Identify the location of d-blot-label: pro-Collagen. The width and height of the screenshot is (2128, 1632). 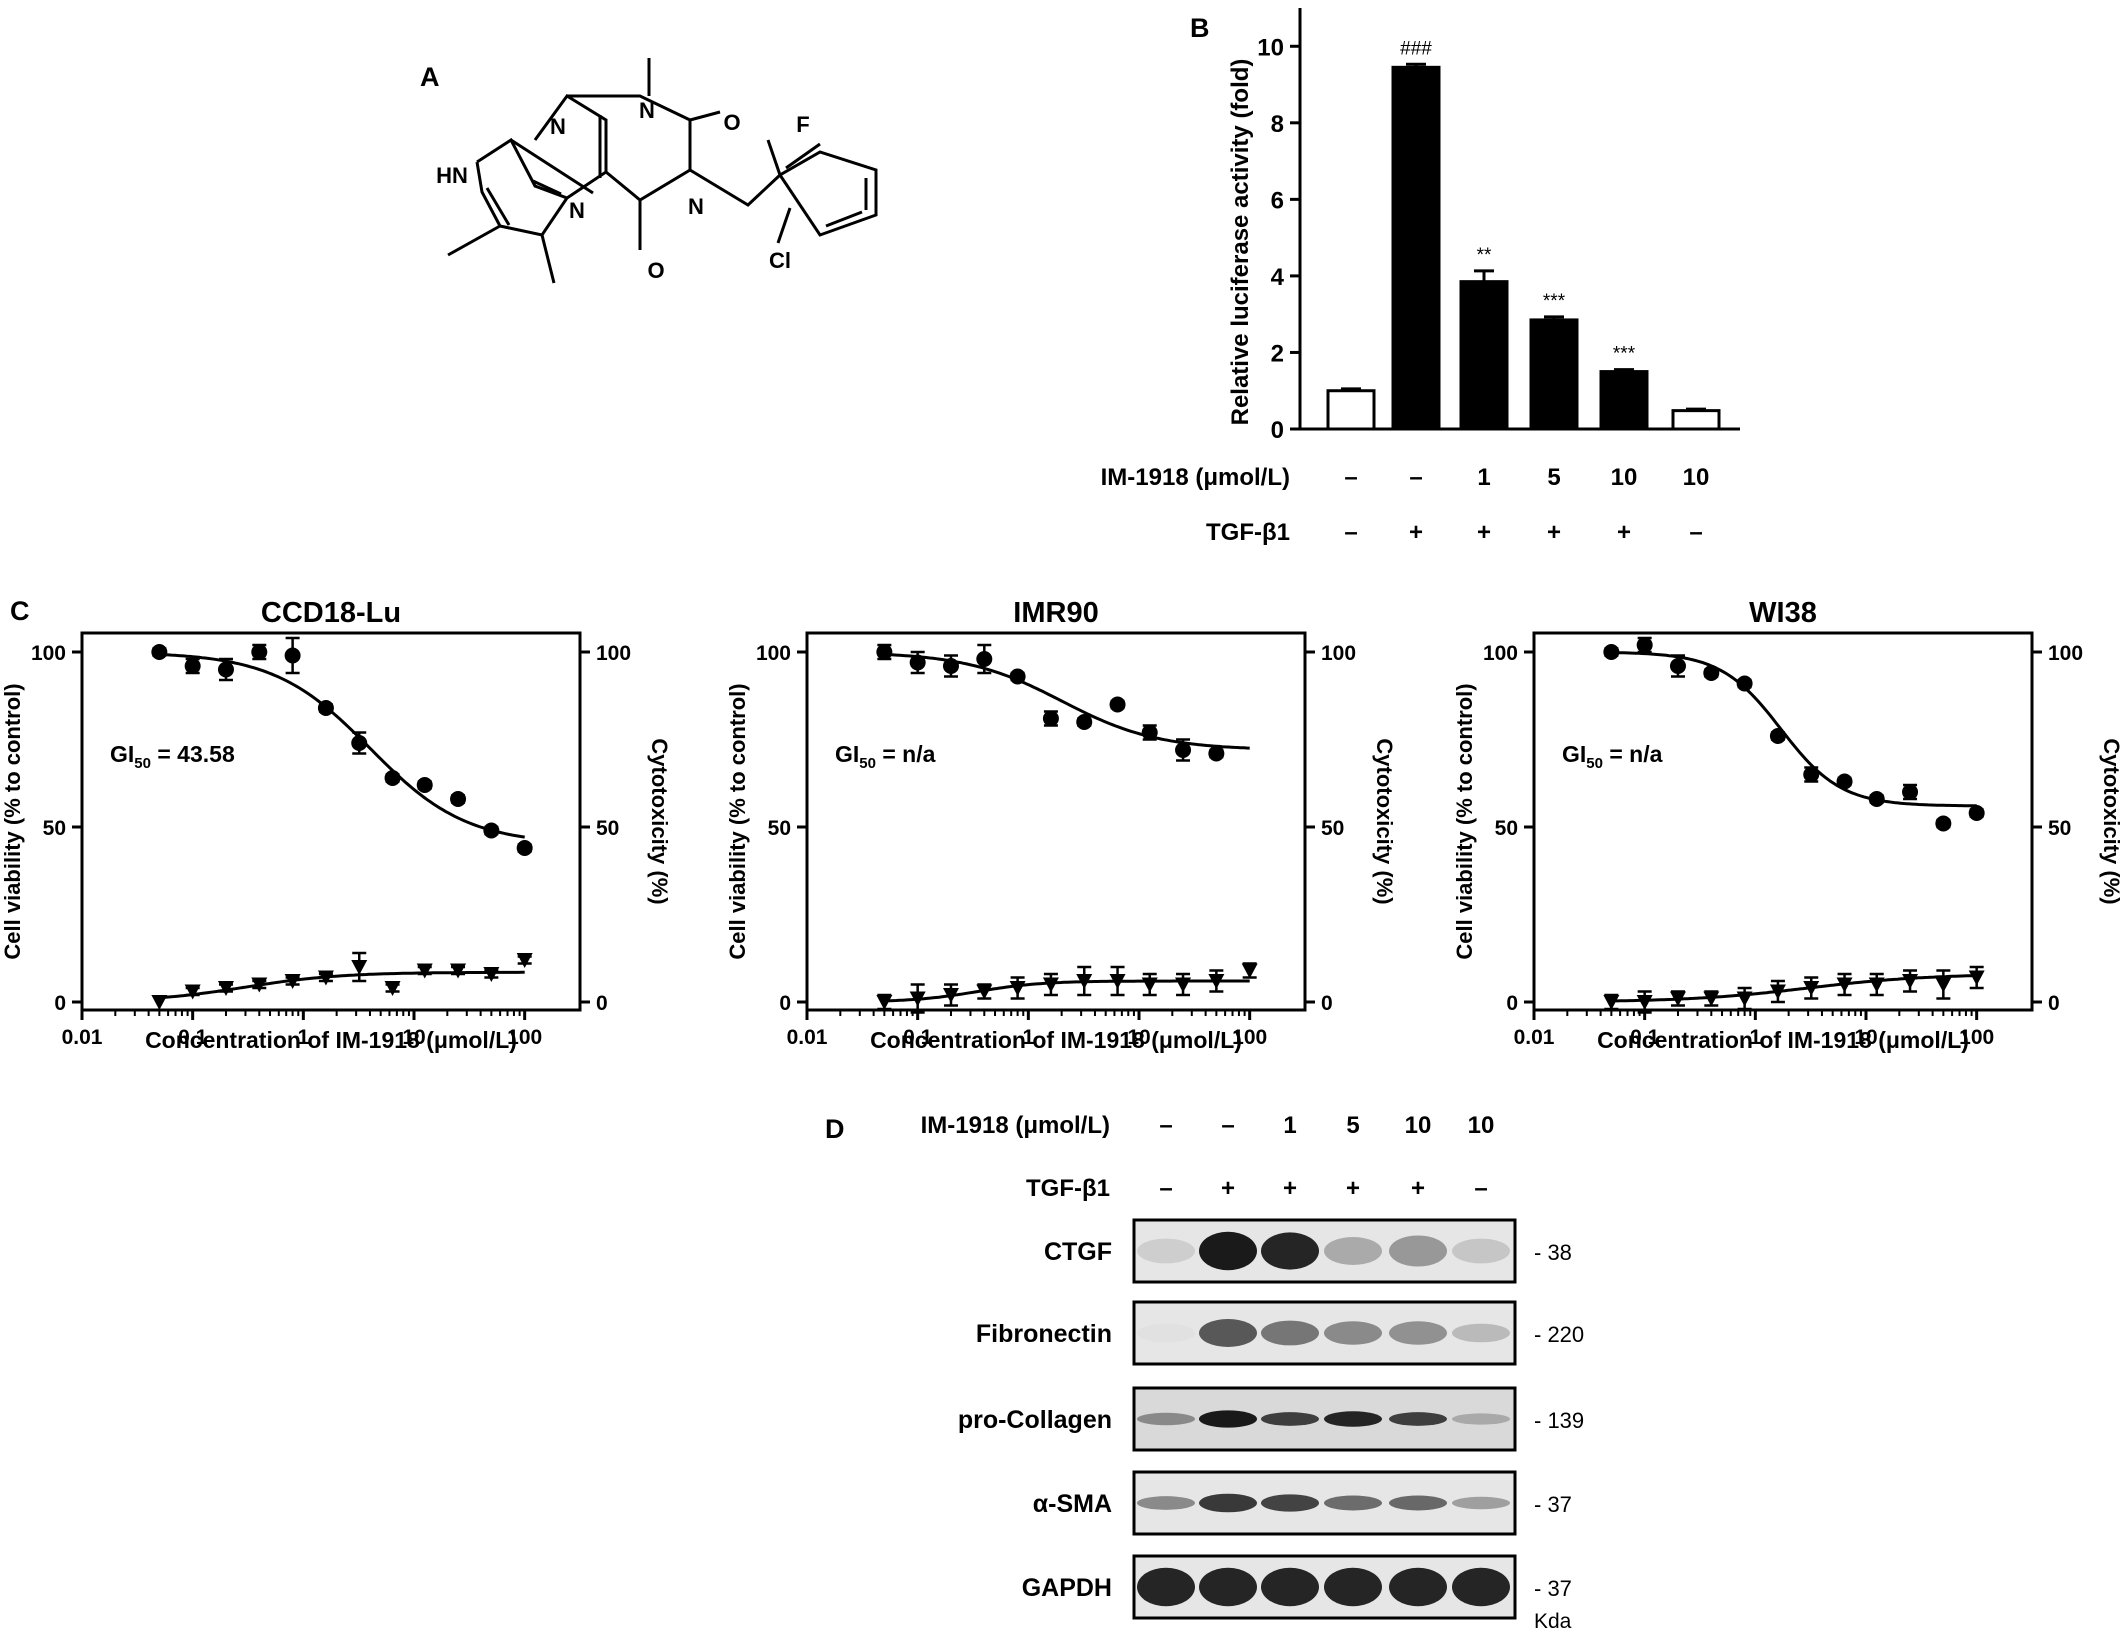
(1035, 1420).